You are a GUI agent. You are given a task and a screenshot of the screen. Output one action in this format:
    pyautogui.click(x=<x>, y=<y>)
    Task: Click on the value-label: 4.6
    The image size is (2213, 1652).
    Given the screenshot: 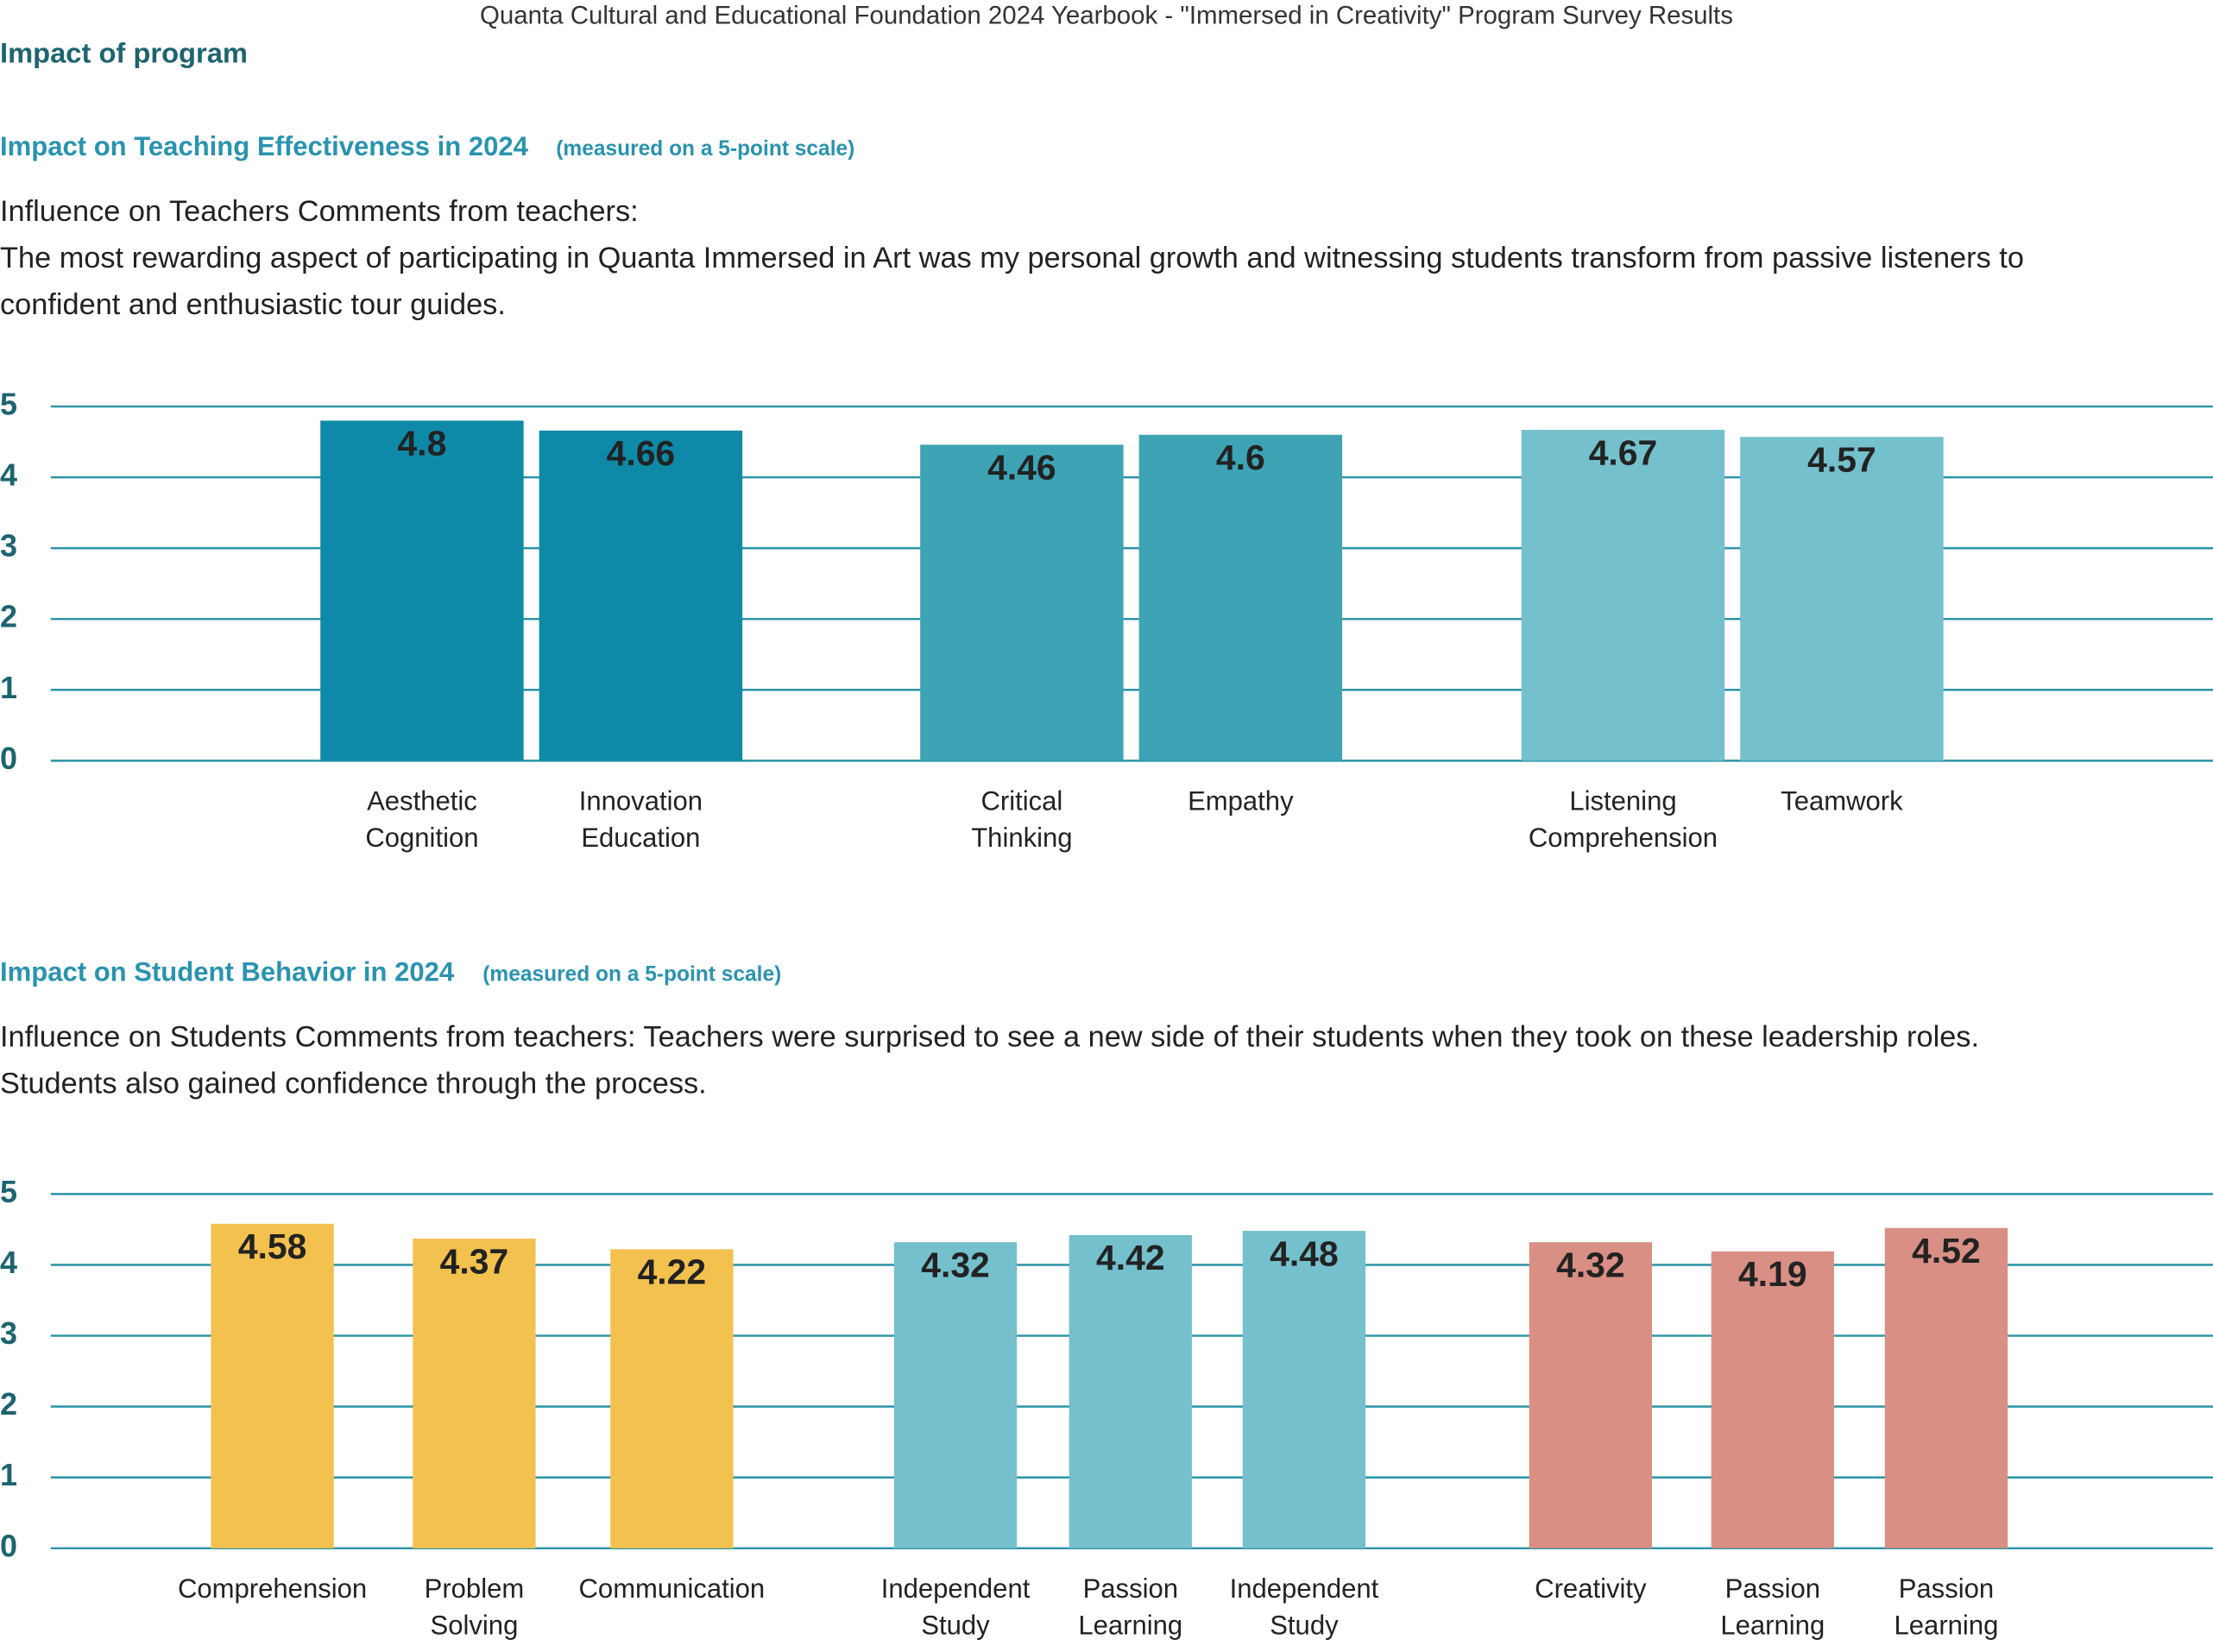 What is the action you would take?
    pyautogui.click(x=1240, y=457)
    